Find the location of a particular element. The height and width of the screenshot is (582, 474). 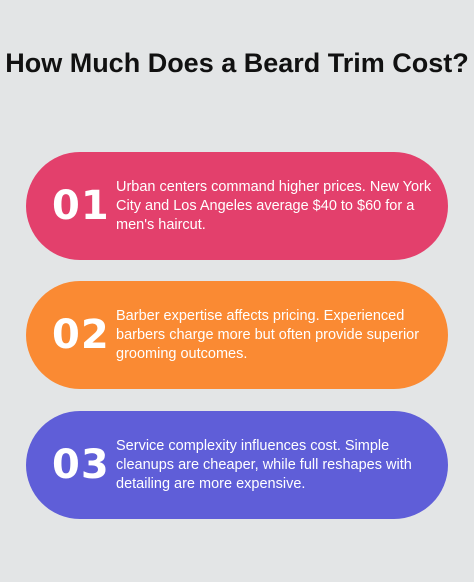

card-number: 01 is located at coordinates (81, 206).